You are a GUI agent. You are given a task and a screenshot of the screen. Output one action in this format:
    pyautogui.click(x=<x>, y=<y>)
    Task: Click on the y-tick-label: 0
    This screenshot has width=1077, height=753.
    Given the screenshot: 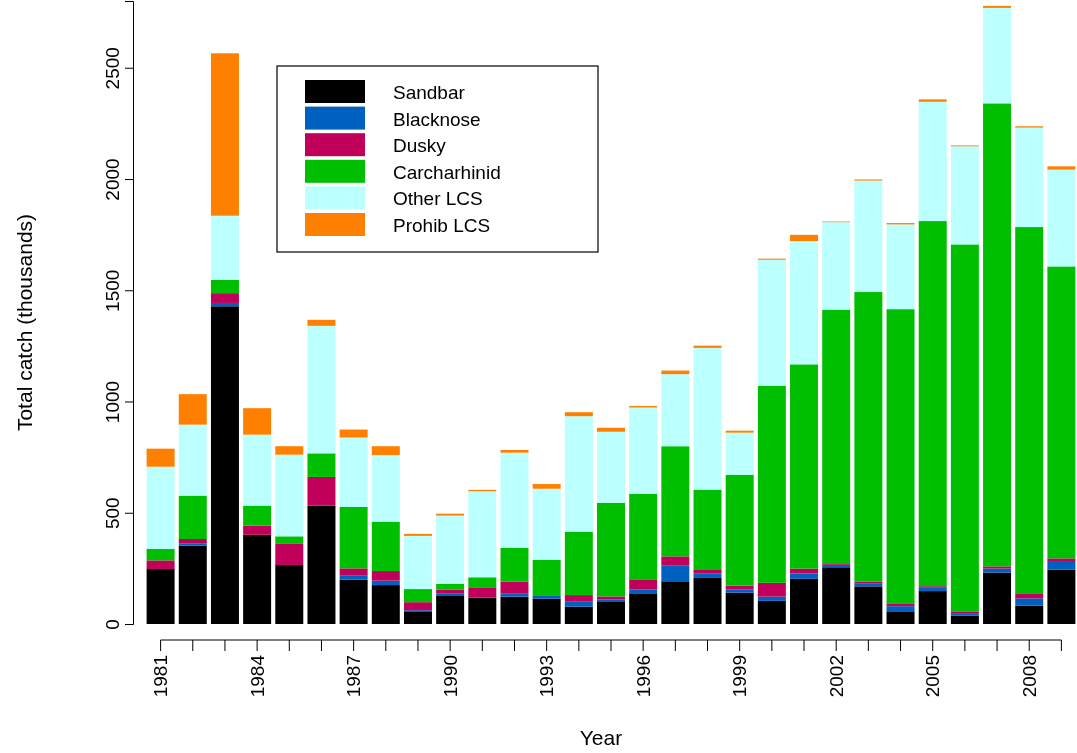 What is the action you would take?
    pyautogui.click(x=112, y=624)
    